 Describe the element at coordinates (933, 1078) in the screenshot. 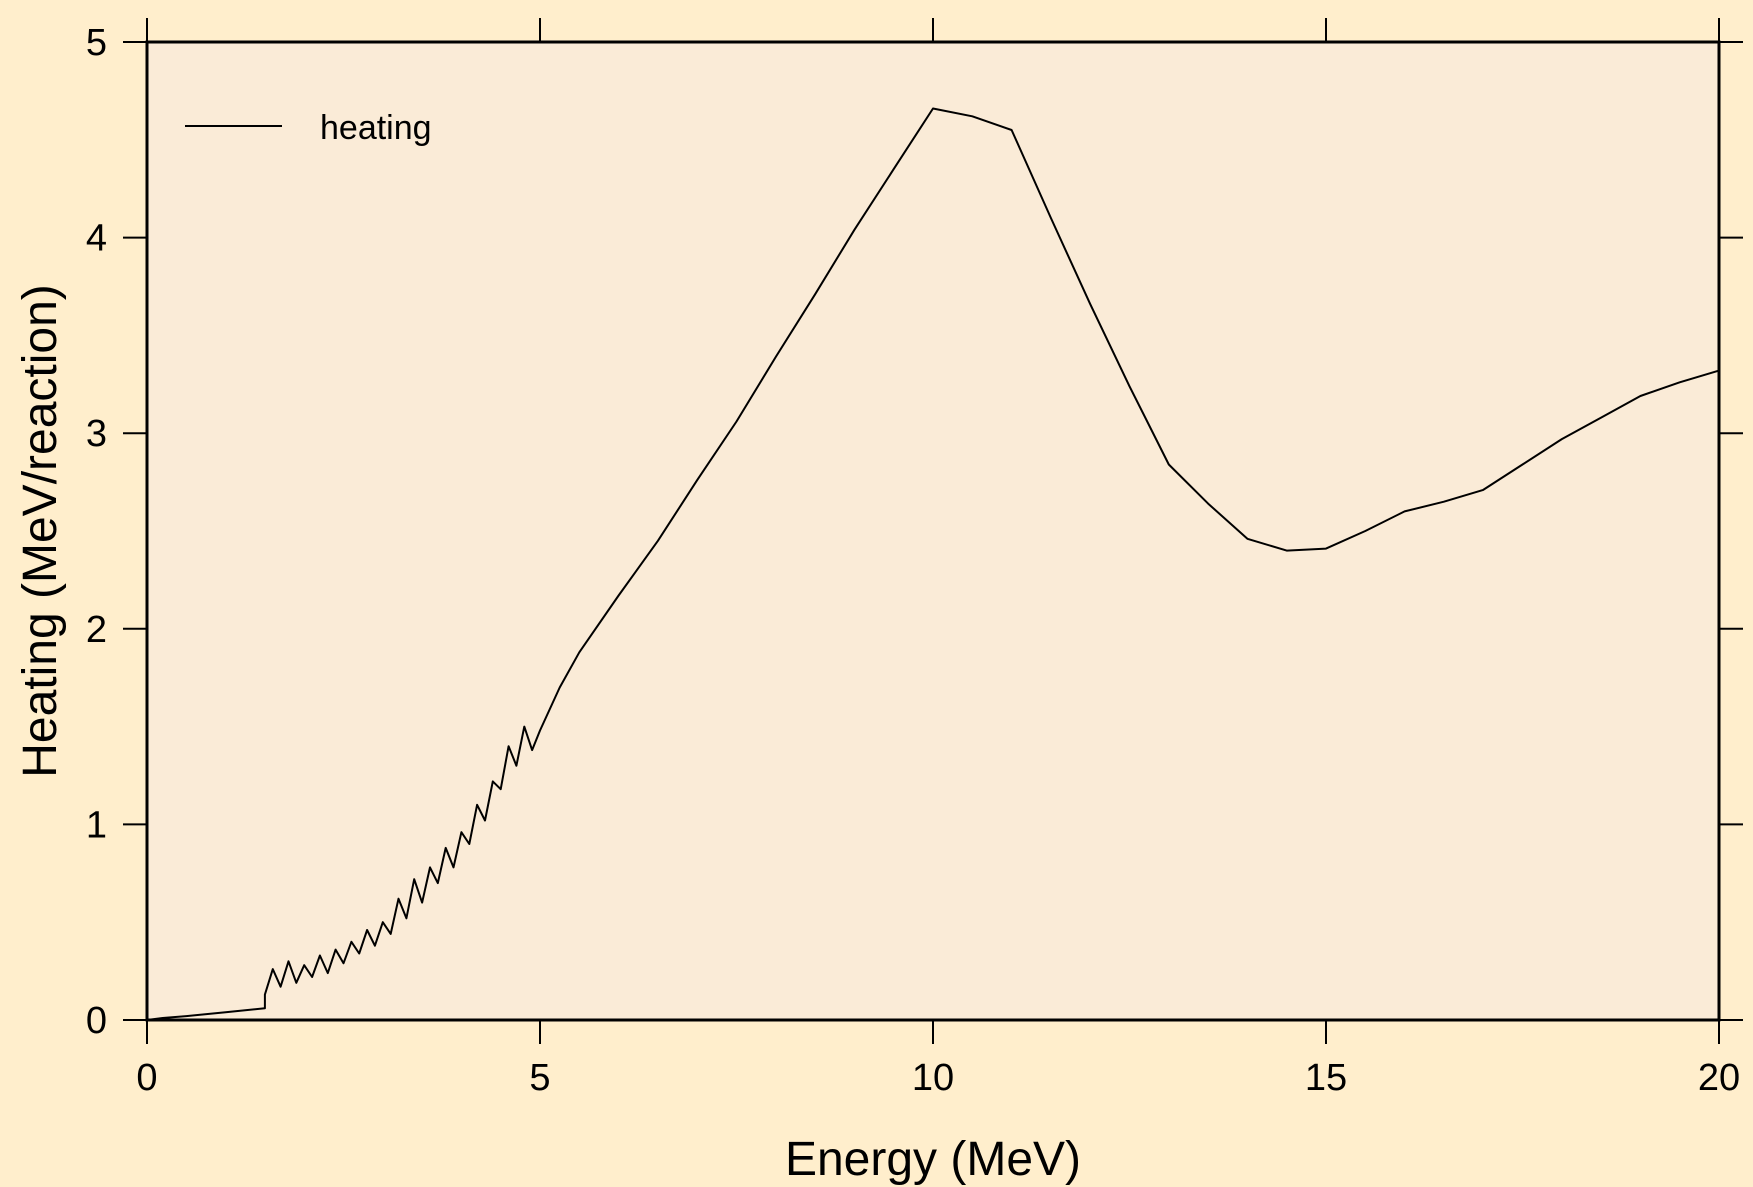

I see `x-tick-label: 10` at that location.